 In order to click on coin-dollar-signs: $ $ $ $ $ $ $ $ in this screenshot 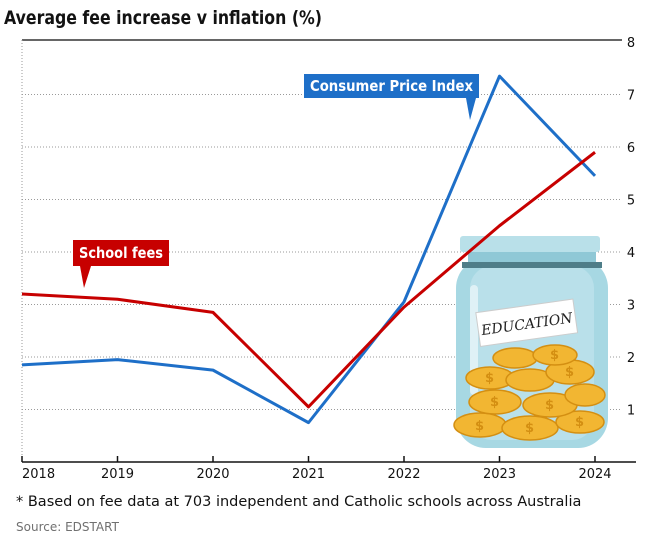, I will do `click(529, 392)`.